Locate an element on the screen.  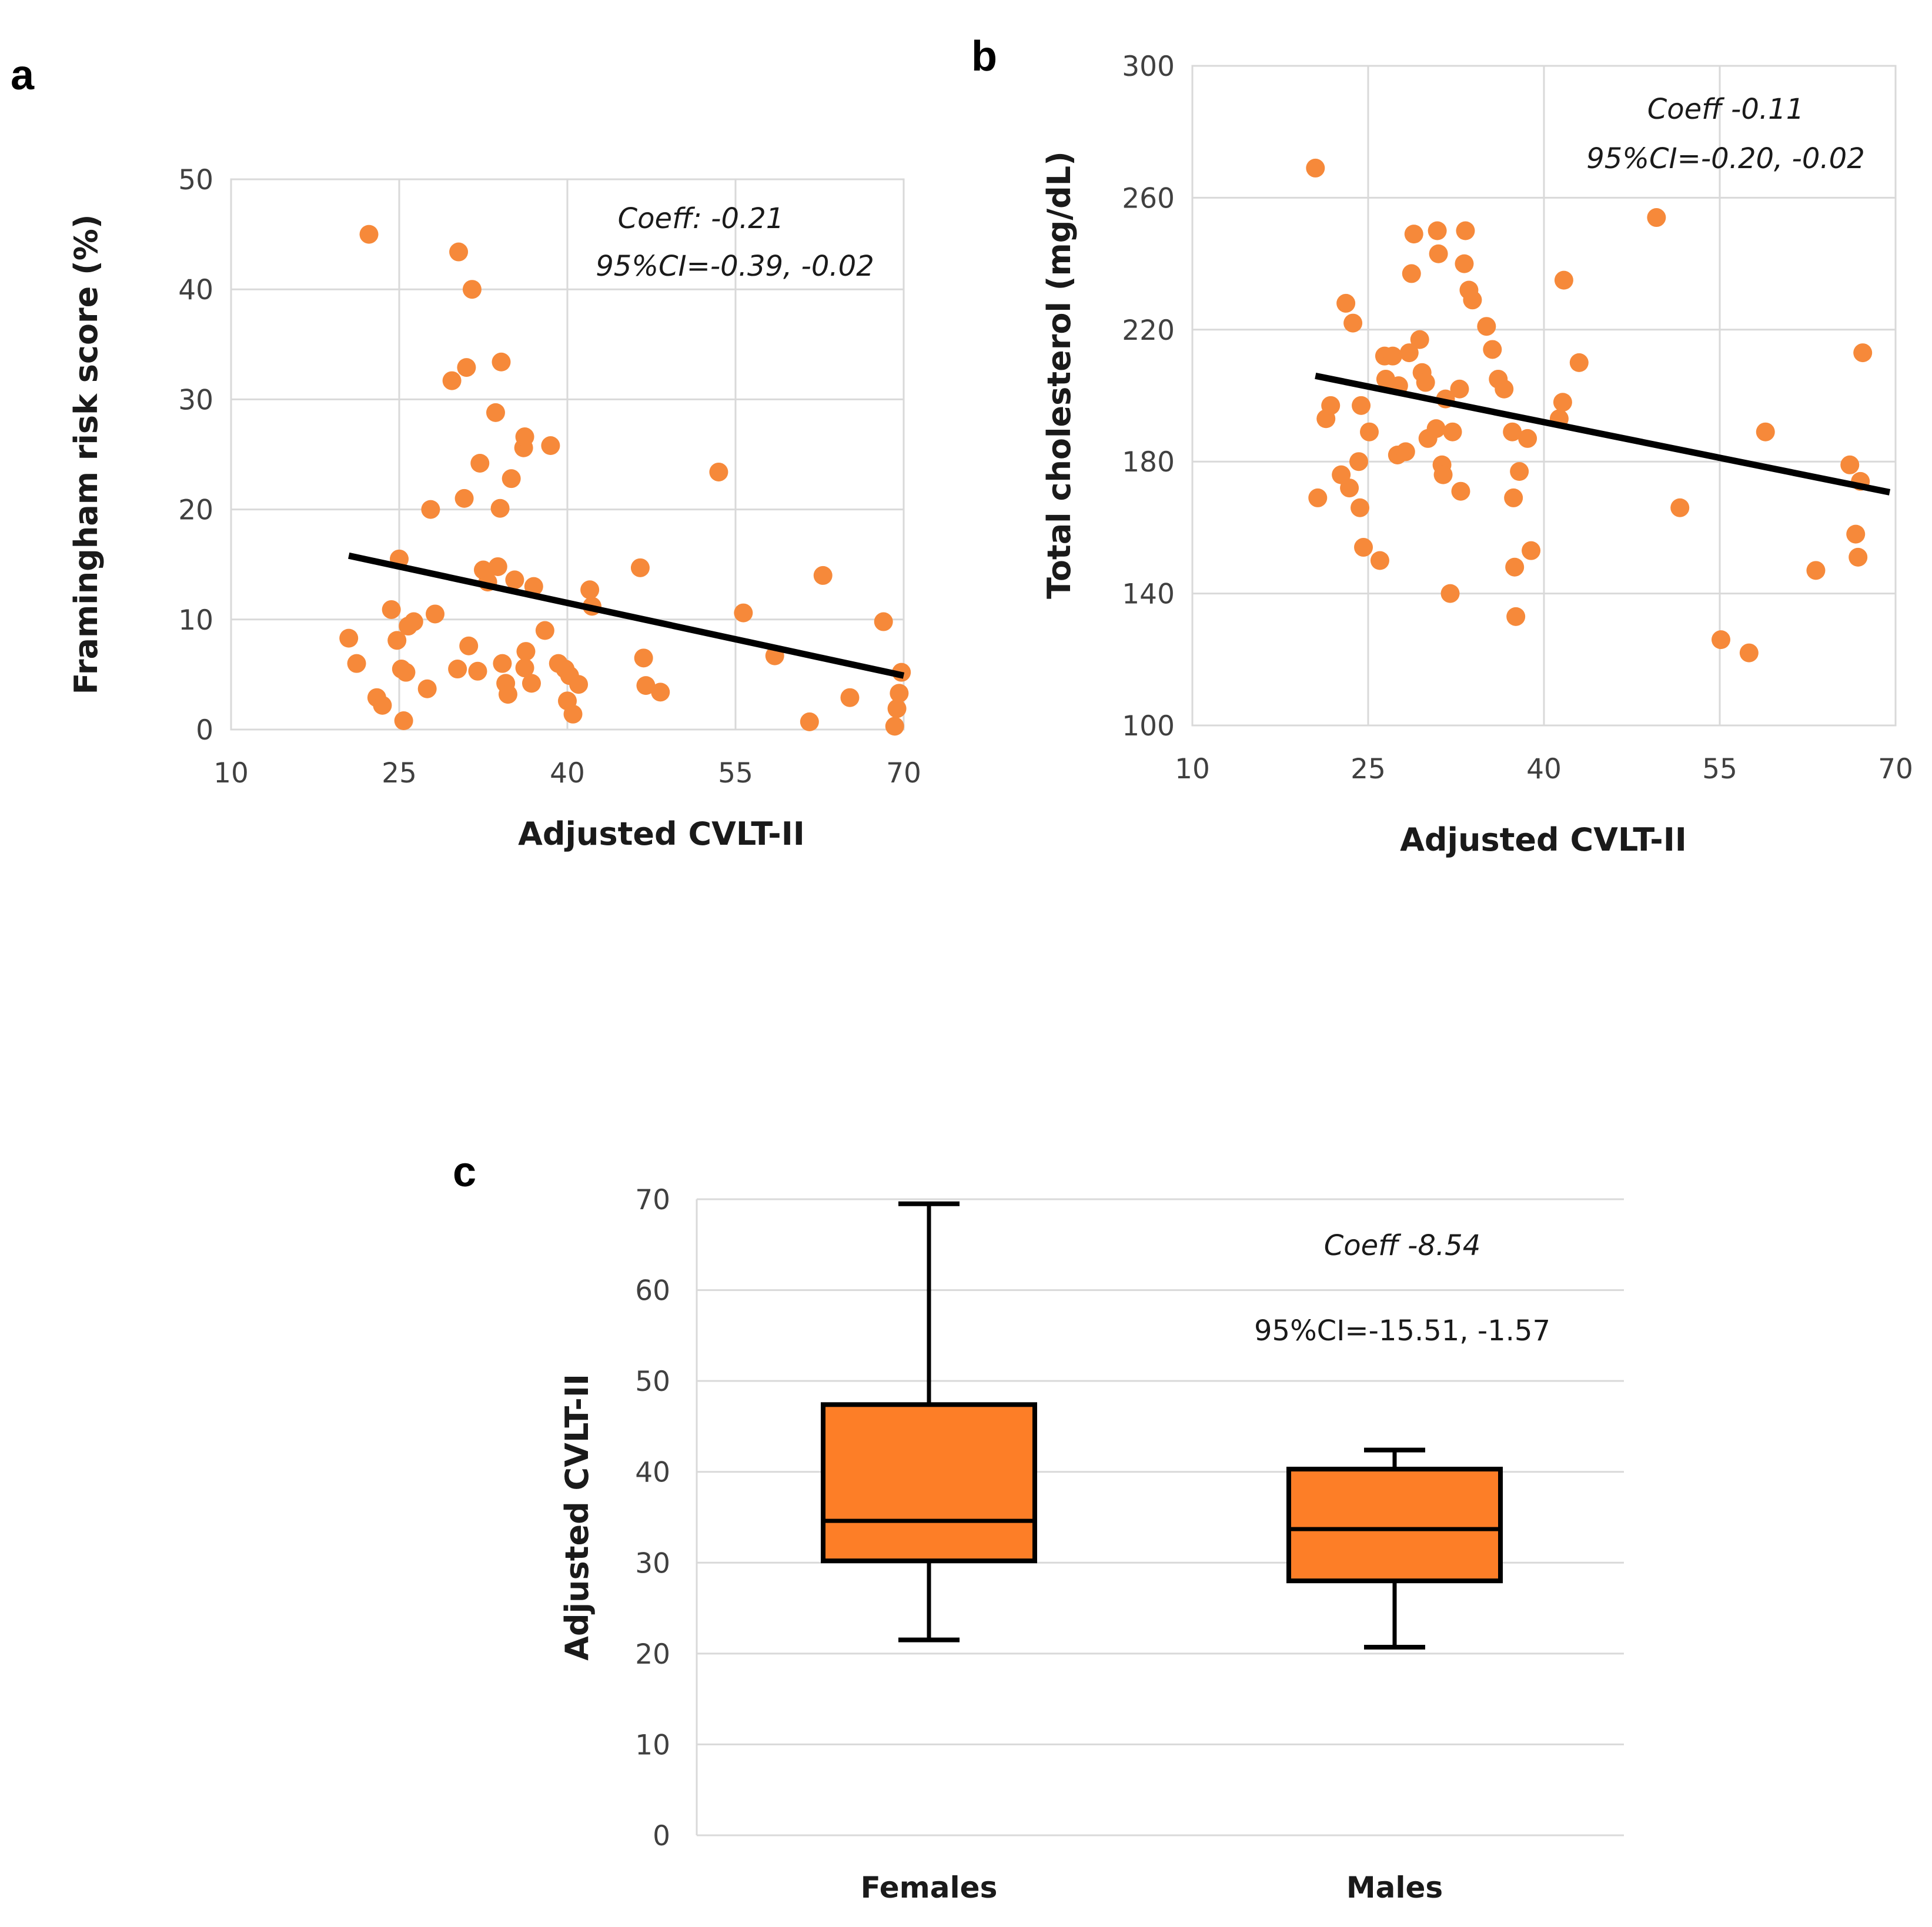
panel-b-y-tick-labels: 100 140 180 220 260 300 is located at coordinates (1148, 396).